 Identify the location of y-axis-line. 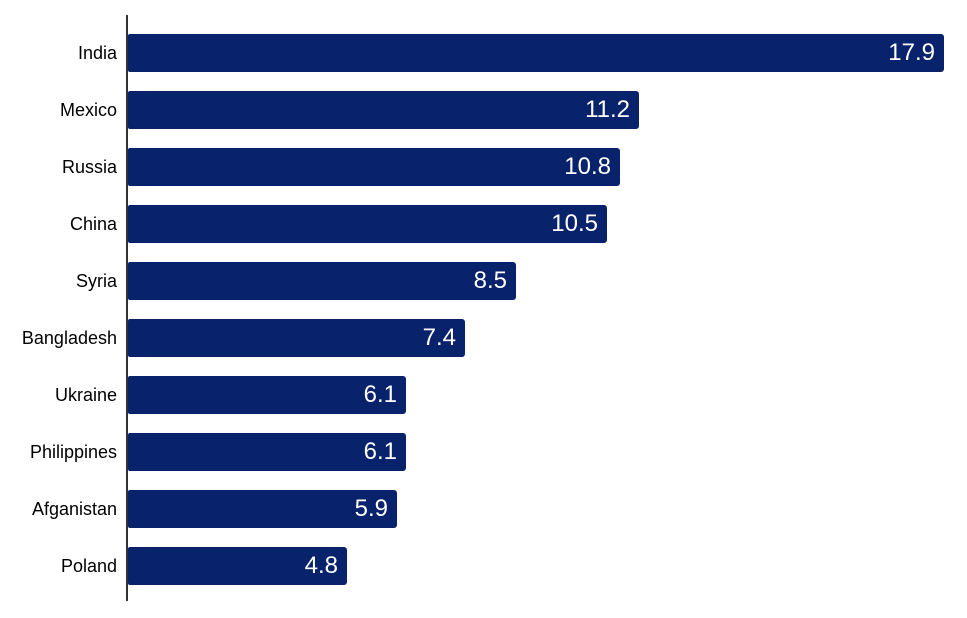
(127, 308).